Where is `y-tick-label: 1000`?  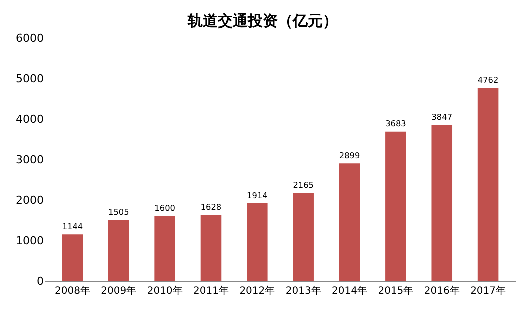
y-tick-label: 1000 is located at coordinates (30, 241).